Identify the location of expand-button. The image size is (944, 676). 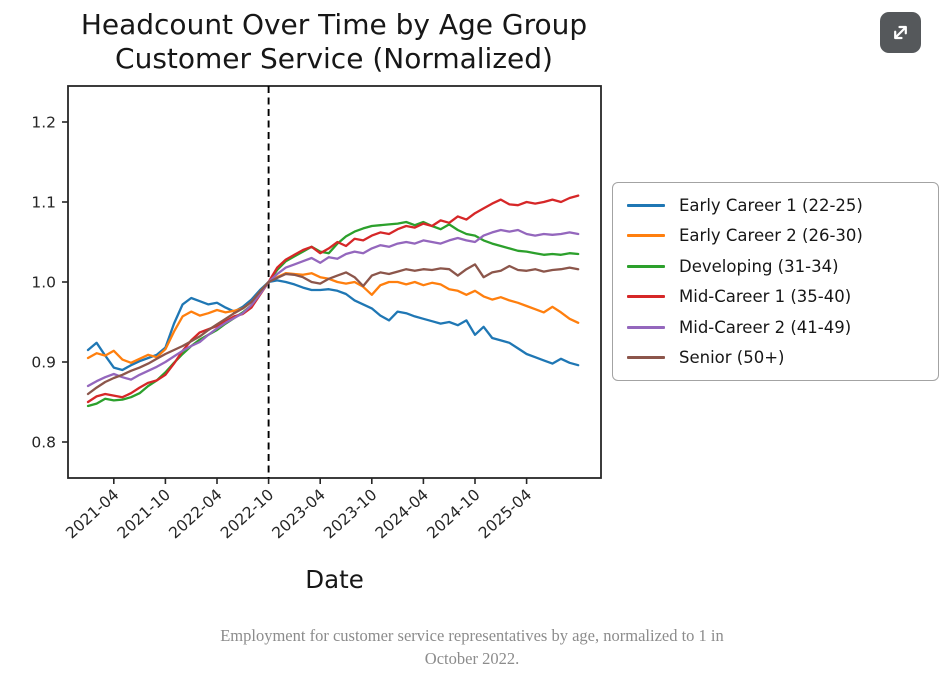
(900, 32).